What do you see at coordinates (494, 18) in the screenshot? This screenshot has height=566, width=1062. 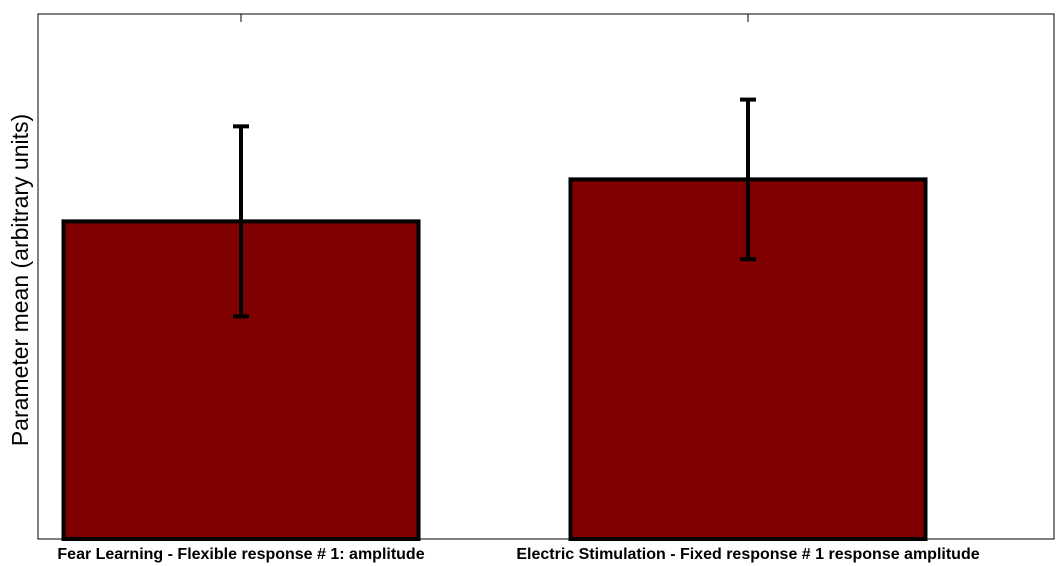 I see `axis-ticks-group` at bounding box center [494, 18].